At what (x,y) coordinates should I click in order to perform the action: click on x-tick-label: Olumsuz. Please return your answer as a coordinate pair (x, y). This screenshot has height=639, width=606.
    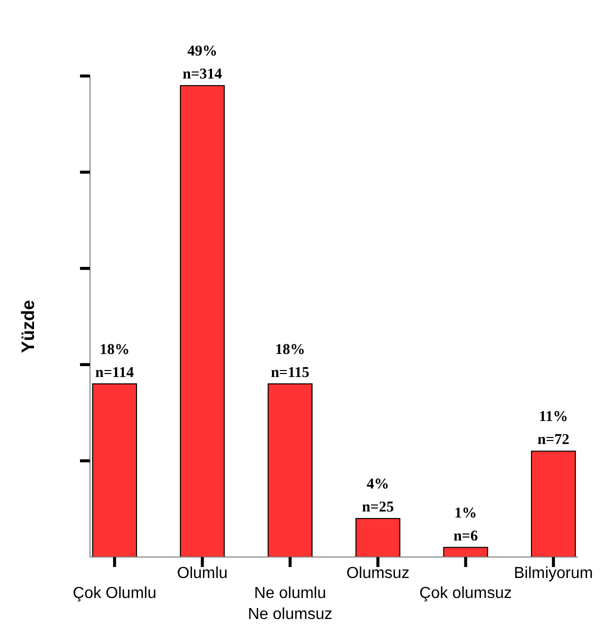
    Looking at the image, I should click on (378, 573).